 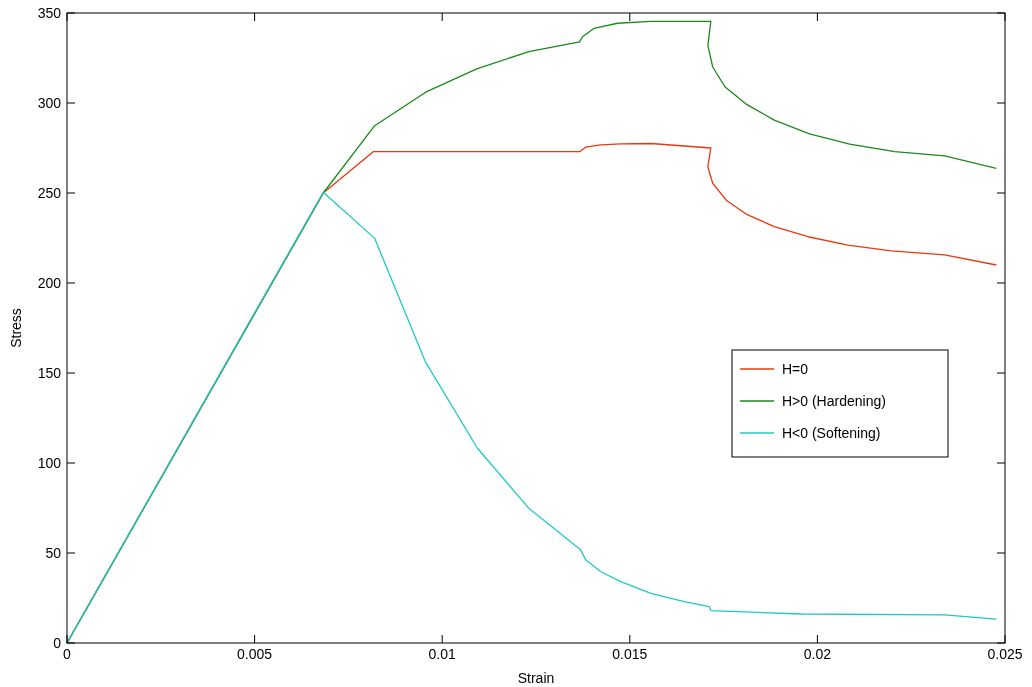 What do you see at coordinates (49, 282) in the screenshot?
I see `y-tick-label: 200` at bounding box center [49, 282].